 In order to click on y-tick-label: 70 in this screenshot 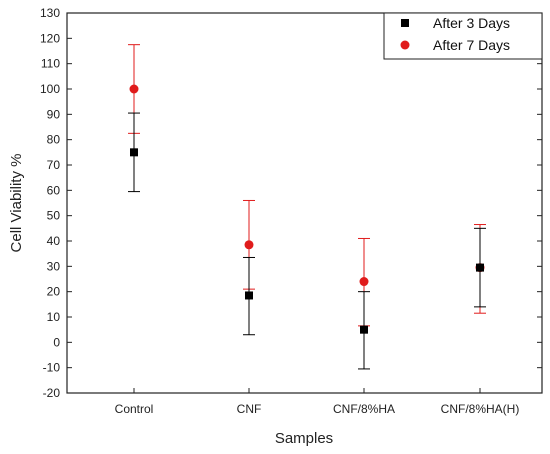, I will do `click(54, 165)`.